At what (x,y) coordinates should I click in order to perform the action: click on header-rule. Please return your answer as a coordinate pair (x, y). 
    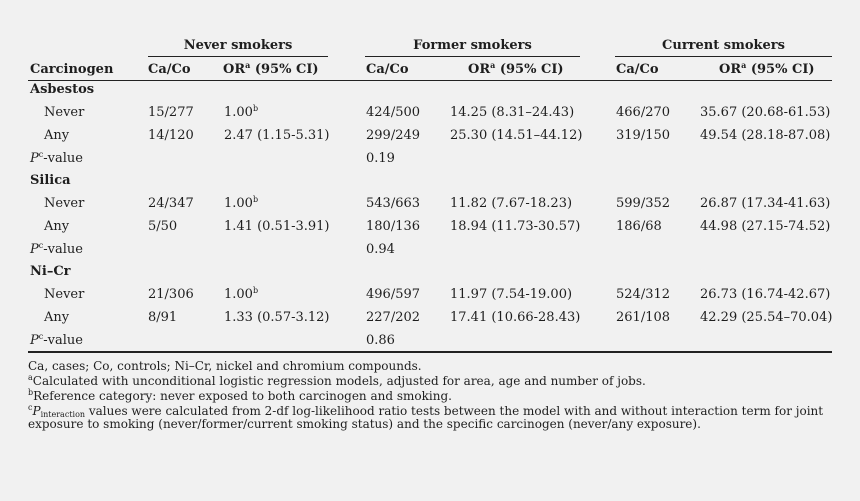
    Looking at the image, I should click on (430, 80).